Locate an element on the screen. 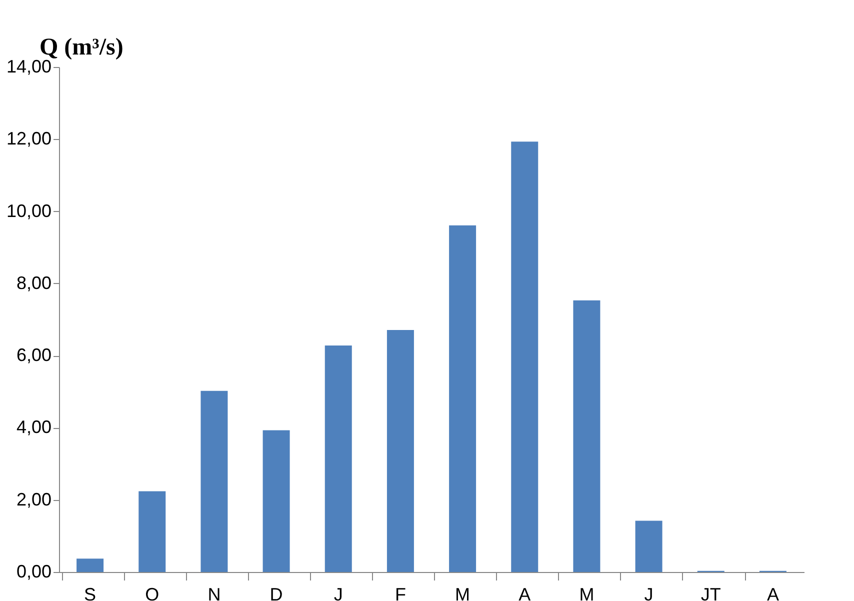 This screenshot has width=854, height=601. x-tick-label: F is located at coordinates (400, 592).